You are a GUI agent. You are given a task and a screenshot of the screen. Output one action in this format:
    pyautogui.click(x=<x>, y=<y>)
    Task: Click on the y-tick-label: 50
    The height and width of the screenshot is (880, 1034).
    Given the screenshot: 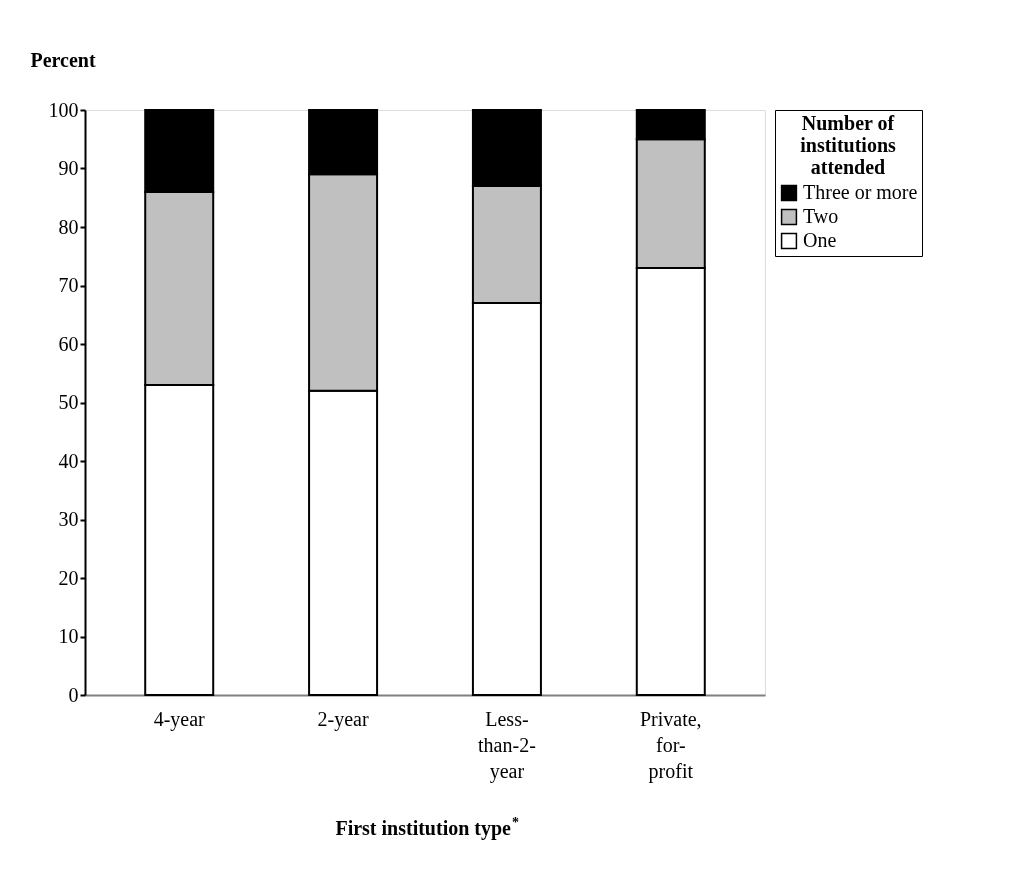 What is the action you would take?
    pyautogui.click(x=68, y=402)
    